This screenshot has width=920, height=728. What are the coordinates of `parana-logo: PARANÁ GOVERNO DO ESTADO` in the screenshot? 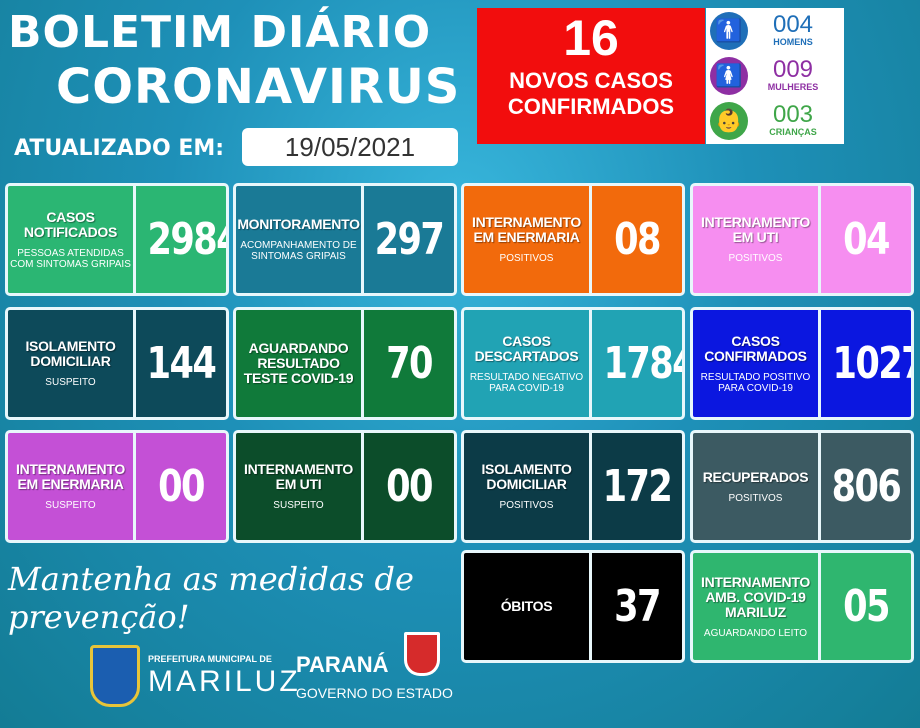 It's located at (374, 677).